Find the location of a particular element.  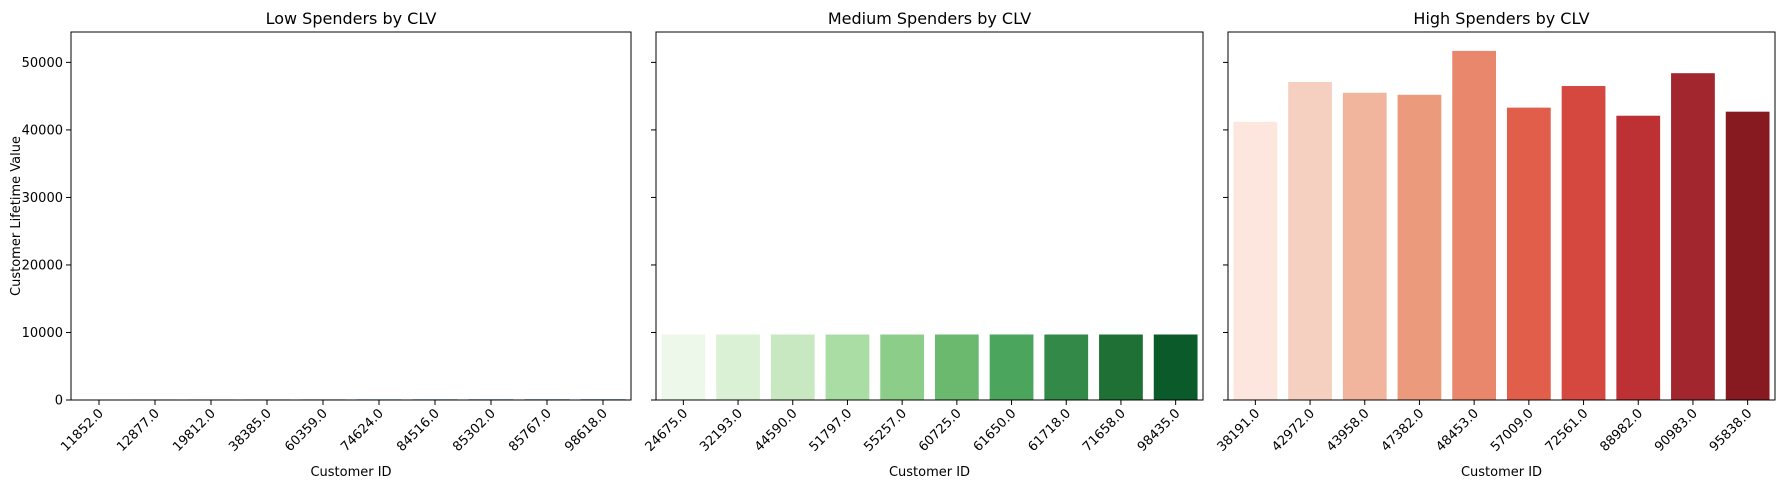

x-tick-label: 88982.0 is located at coordinates (1621, 430).